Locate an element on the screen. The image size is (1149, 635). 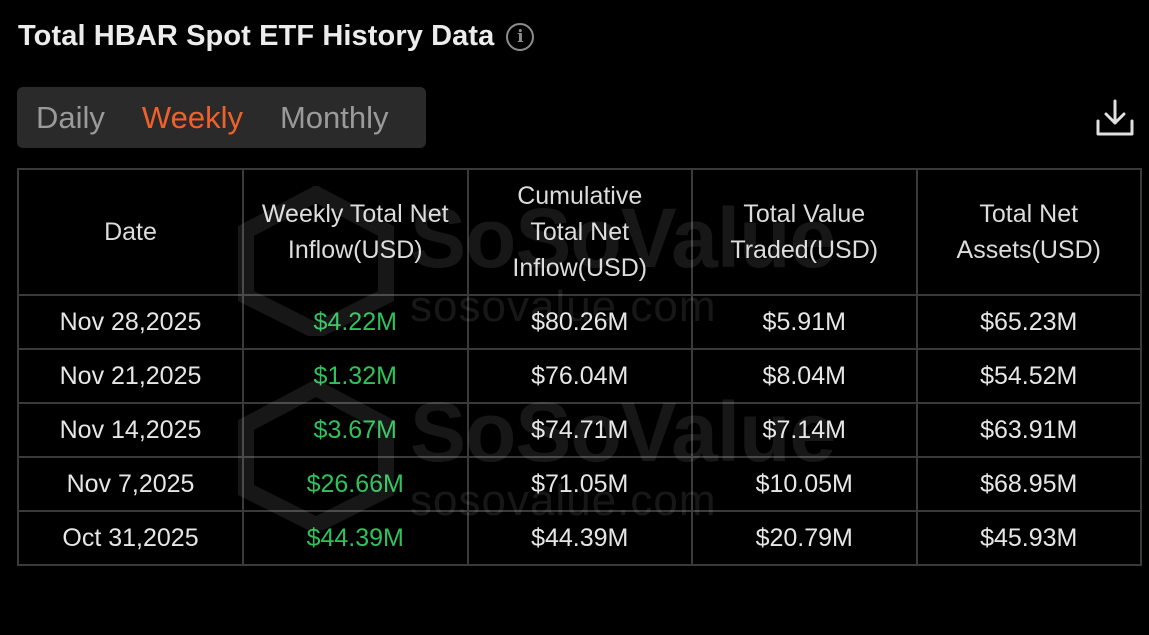
cell-value-traded: $10.05M is located at coordinates (804, 484).